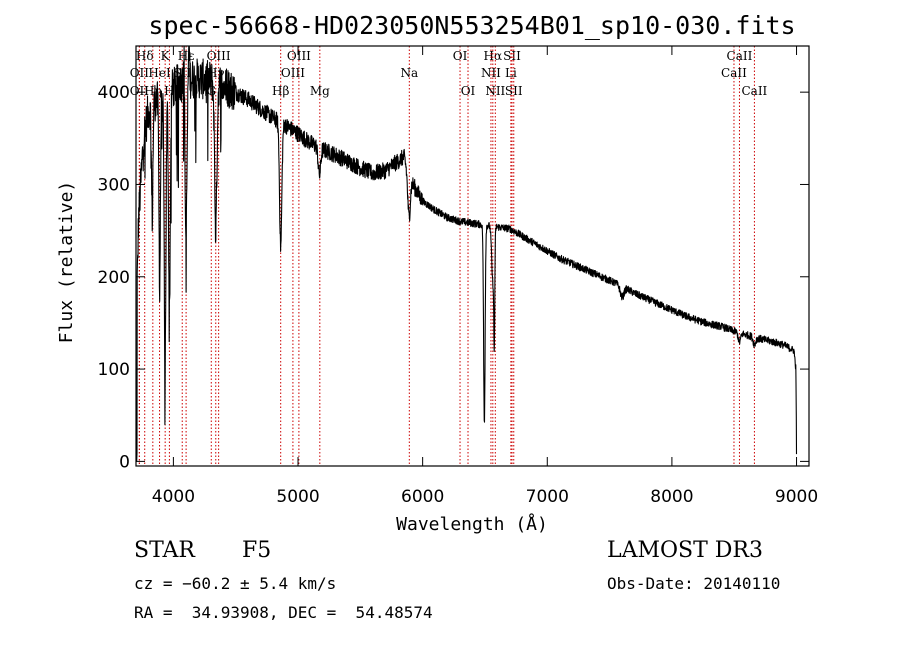 Image resolution: width=900 pixels, height=649 pixels. Describe the element at coordinates (297, 497) in the screenshot. I see `x-tick-label: 5000` at that location.